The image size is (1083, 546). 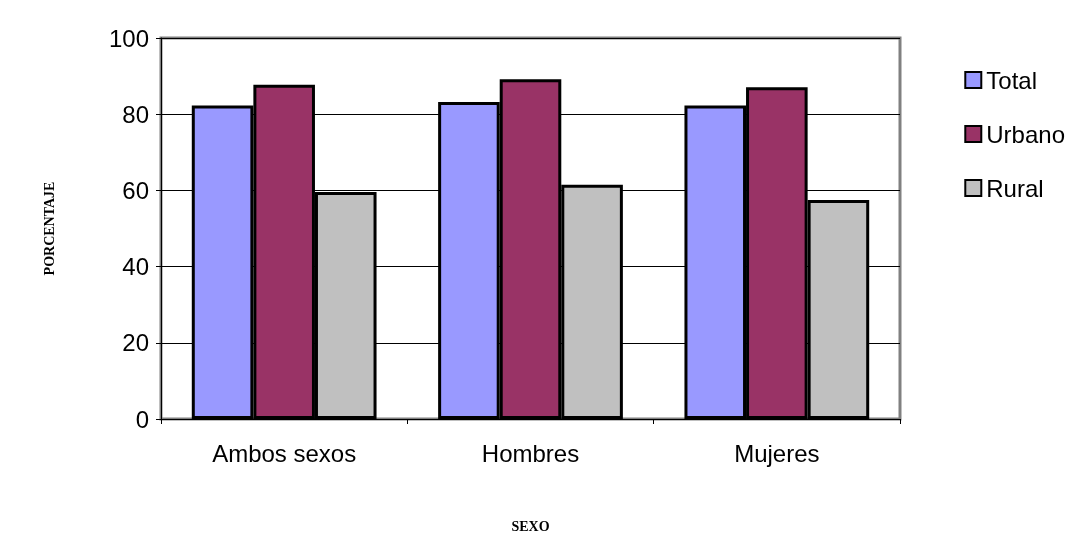 What do you see at coordinates (142, 419) in the screenshot?
I see `y-tick-label: 0` at bounding box center [142, 419].